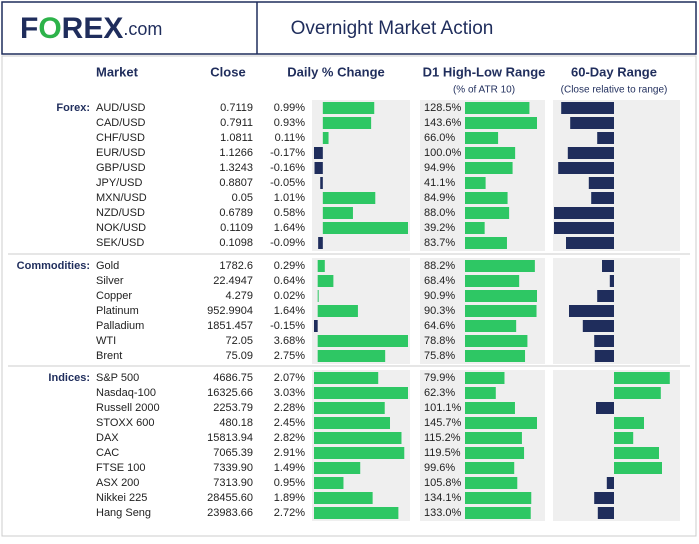  What do you see at coordinates (443, 483) in the screenshot?
I see `range-label: 105.8%` at bounding box center [443, 483].